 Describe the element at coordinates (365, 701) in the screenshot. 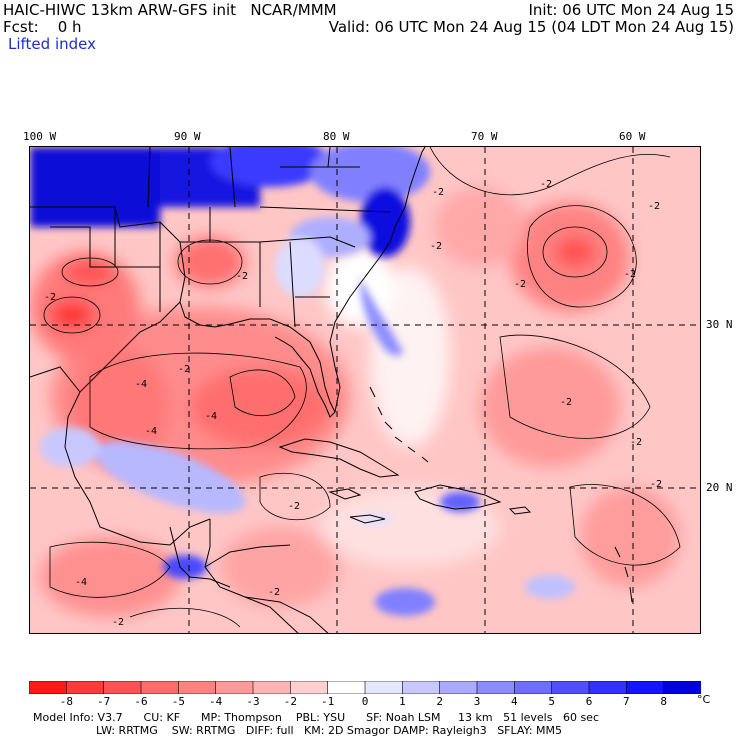

I see `colorbar-tick-label: 0` at that location.